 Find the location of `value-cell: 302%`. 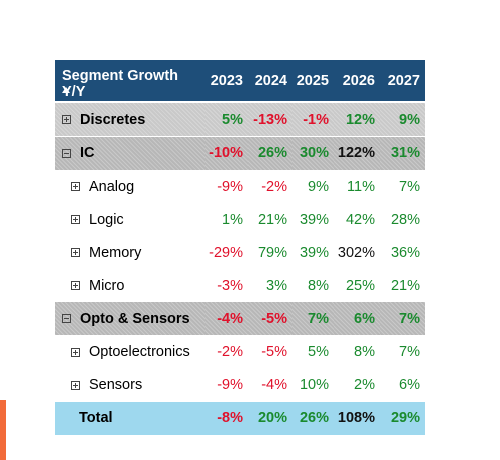

value-cell: 302% is located at coordinates (357, 252).